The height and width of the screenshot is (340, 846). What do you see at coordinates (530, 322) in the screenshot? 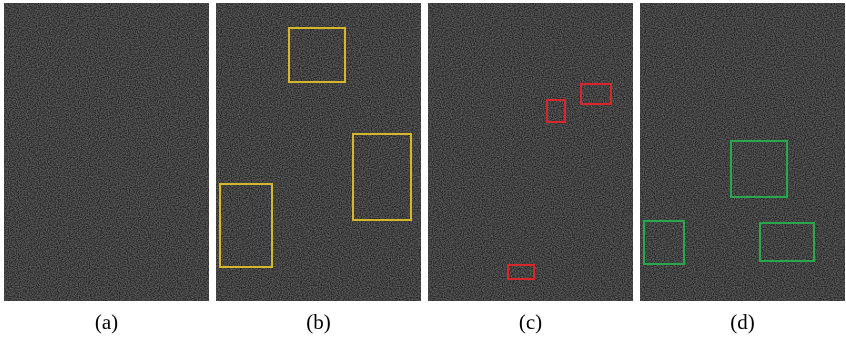
I see `caption-c: (c)` at bounding box center [530, 322].